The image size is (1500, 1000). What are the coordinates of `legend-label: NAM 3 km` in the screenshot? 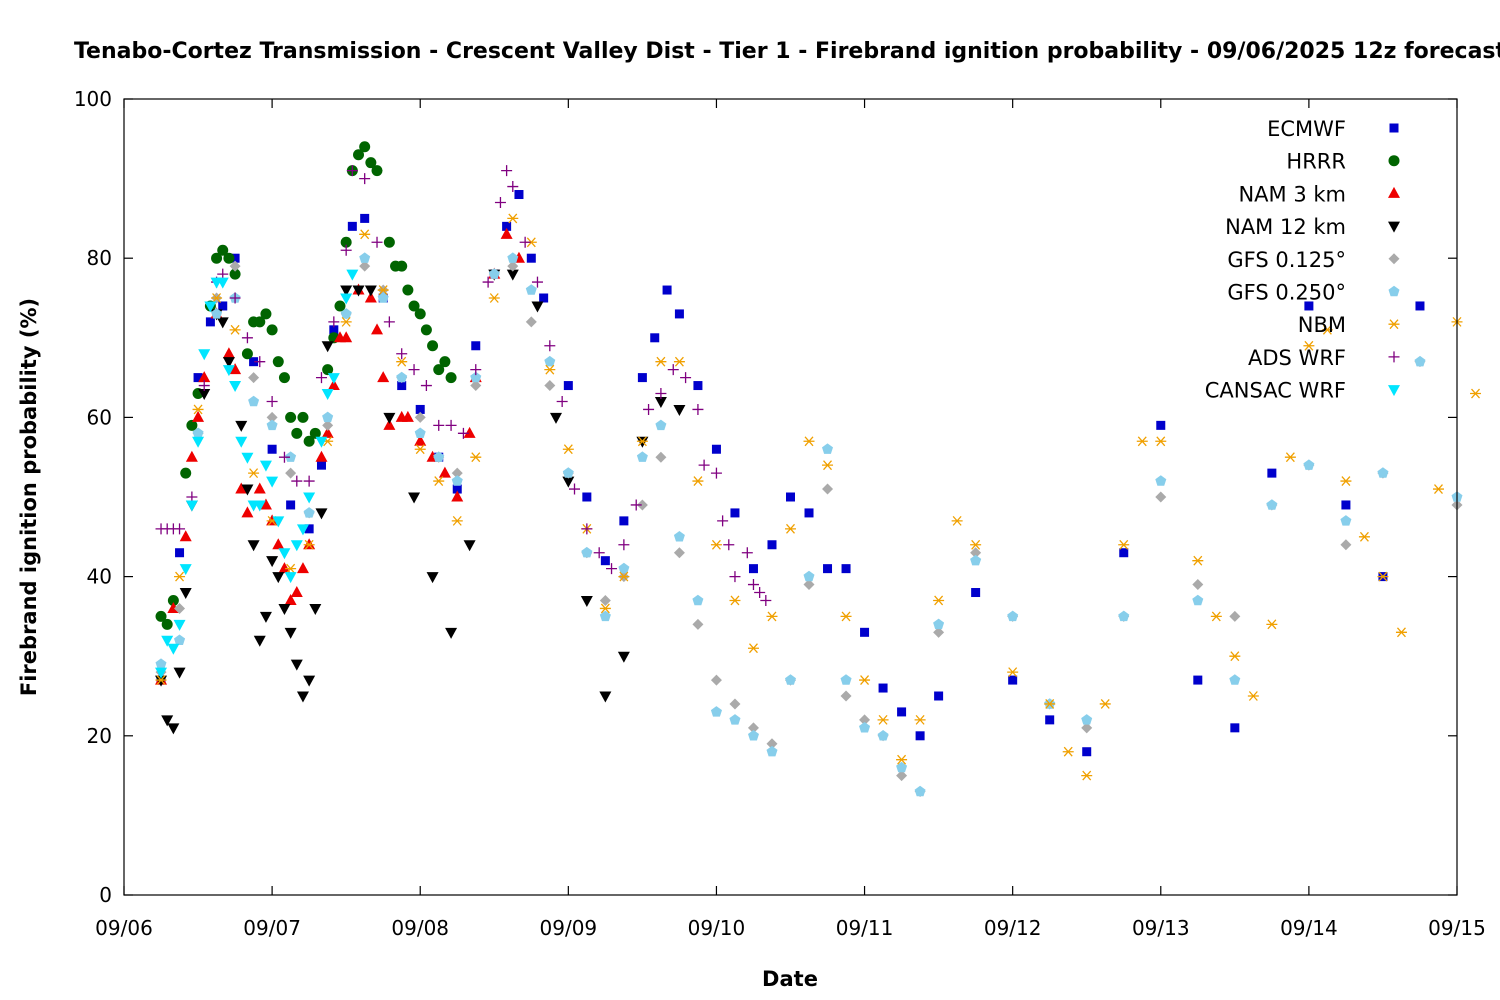 It's located at (1292, 194).